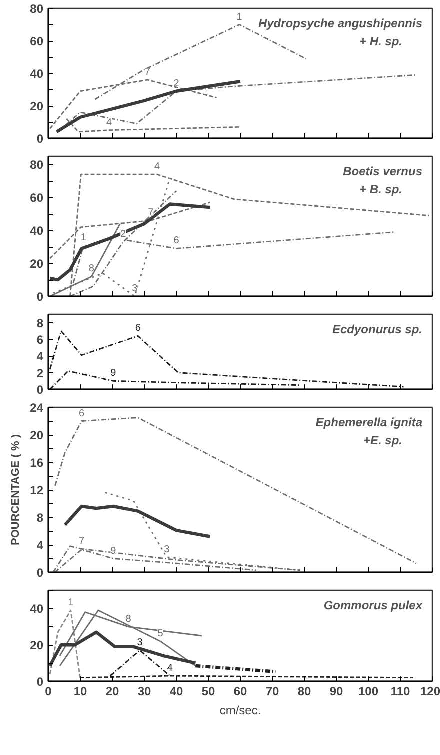 This screenshot has width=440, height=755. I want to click on x-tick-label: 110, so click(400, 691).